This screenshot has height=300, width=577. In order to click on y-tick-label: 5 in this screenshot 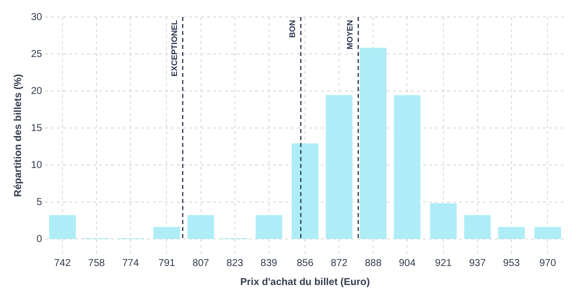, I will do `click(39, 202)`.